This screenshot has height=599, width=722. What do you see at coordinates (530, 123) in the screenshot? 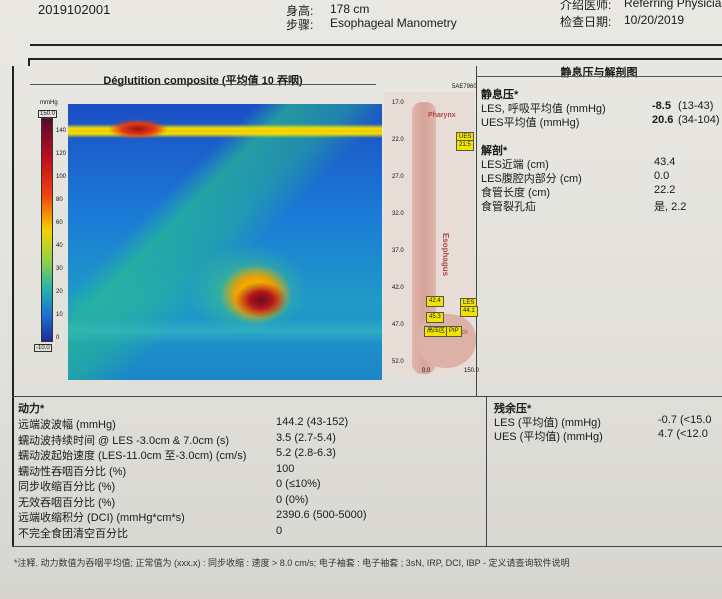
I see `resting-row-label: UES平均值 (mmHg)` at bounding box center [530, 123].